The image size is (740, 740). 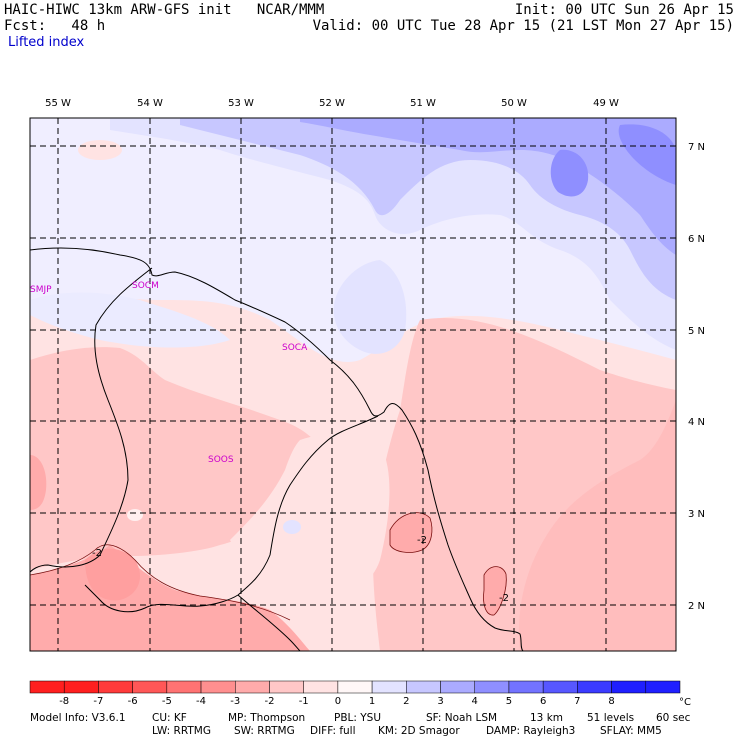 I want to click on footer-sflay: SFLAY: MM5, so click(x=631, y=731).